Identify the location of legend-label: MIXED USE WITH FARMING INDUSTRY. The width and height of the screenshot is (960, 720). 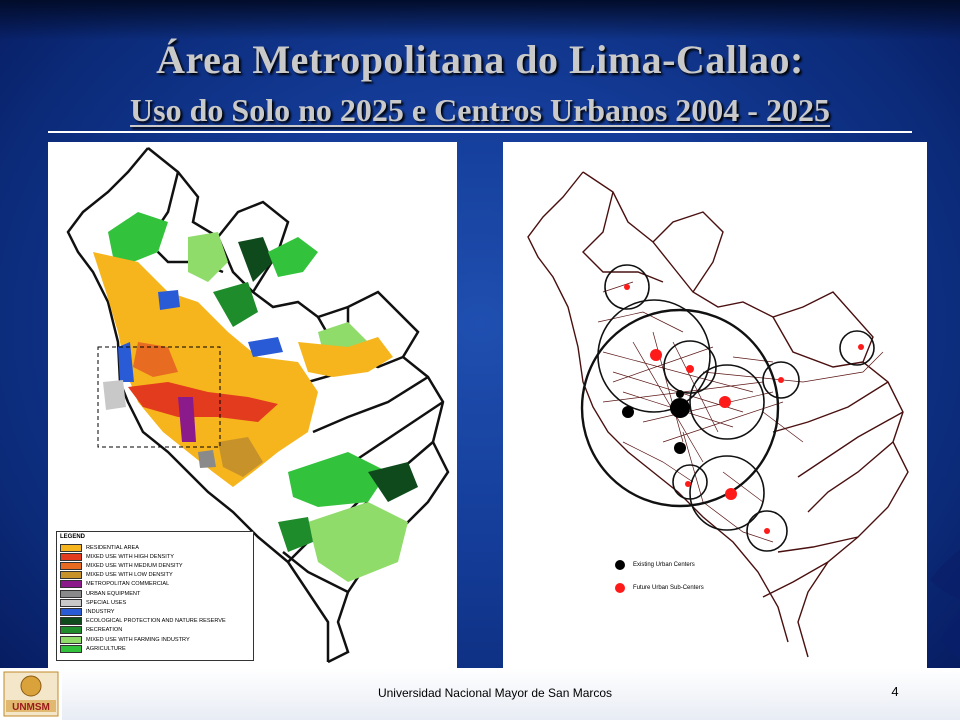
(138, 639).